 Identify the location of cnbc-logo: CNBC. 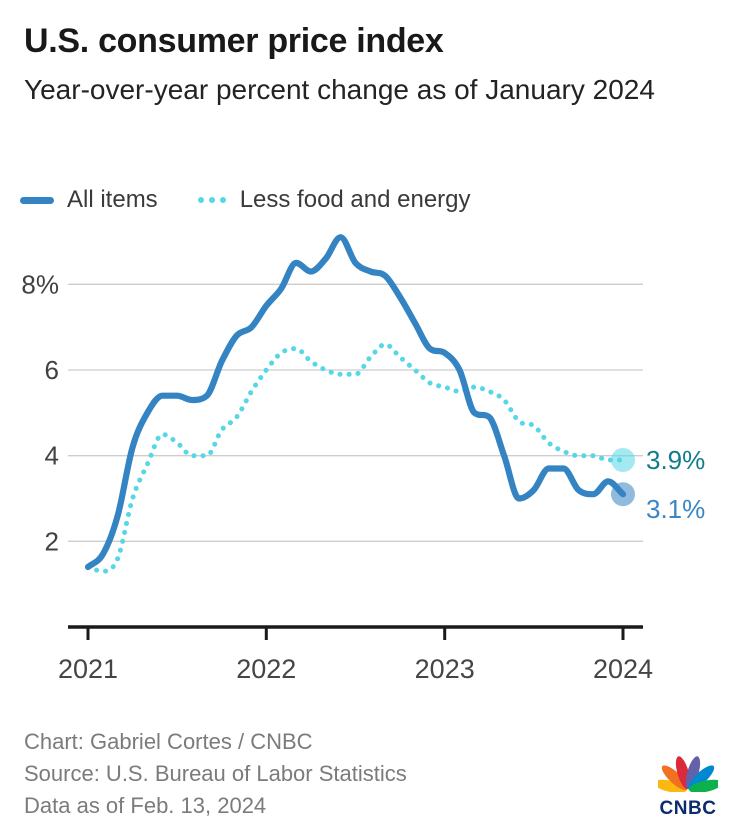
(688, 785).